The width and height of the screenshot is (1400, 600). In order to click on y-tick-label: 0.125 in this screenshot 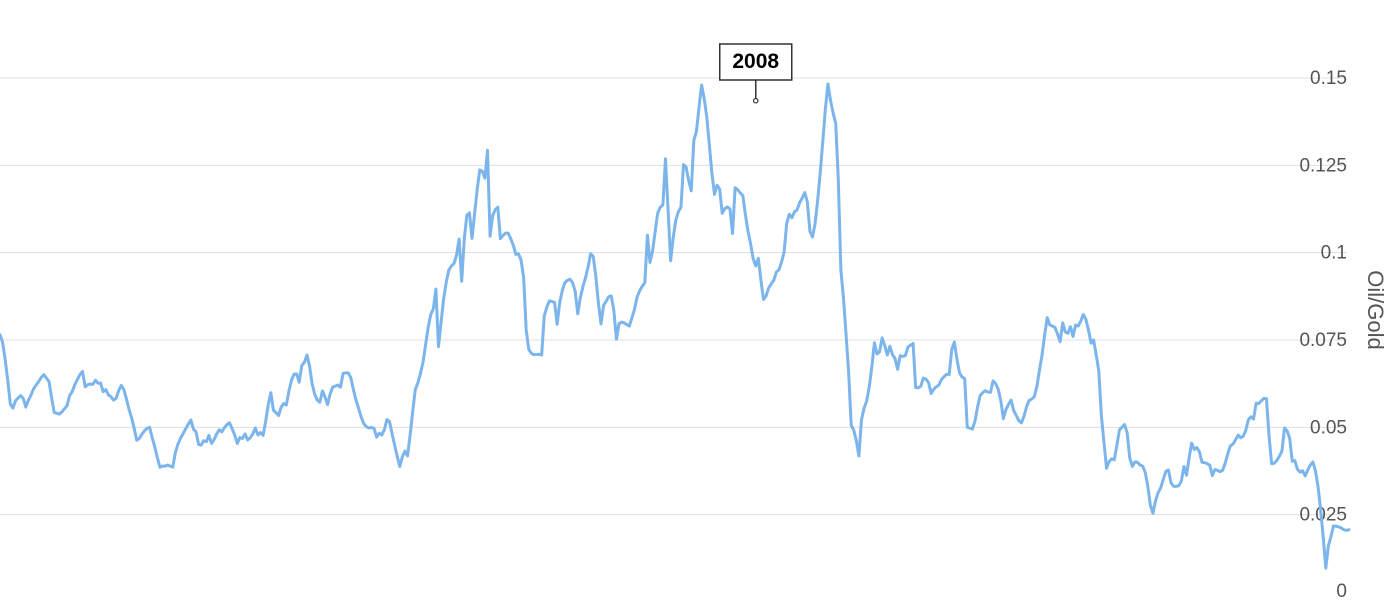, I will do `click(1323, 165)`.